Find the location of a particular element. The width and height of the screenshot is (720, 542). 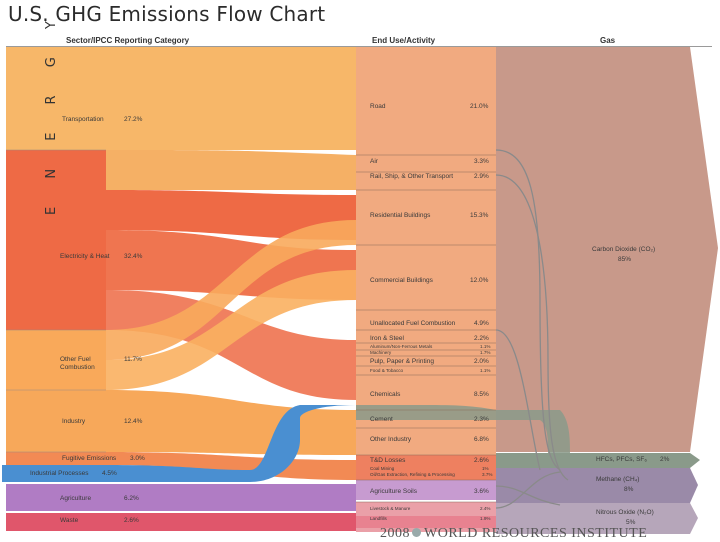

end-use-pct: 4.9% is located at coordinates (481, 323).